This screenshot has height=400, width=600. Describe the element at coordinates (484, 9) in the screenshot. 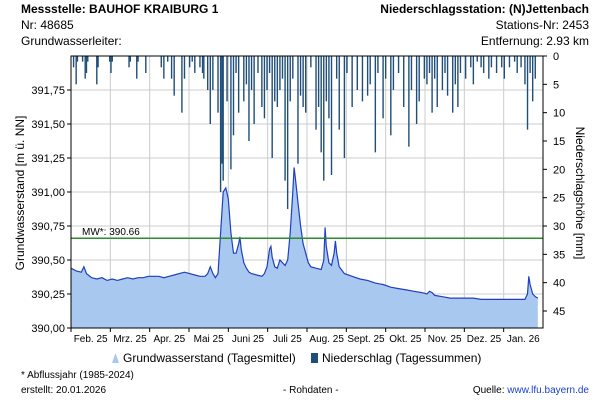

I see `precip-station-title: Niederschlagsstation: (N)Jettenbach` at that location.